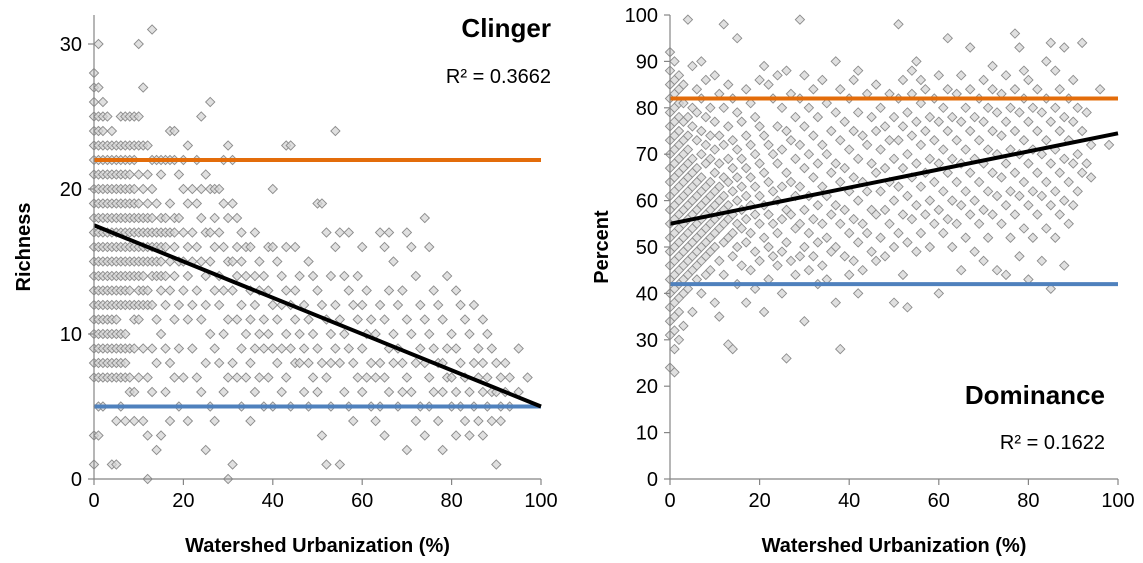 The image size is (1143, 563). Describe the element at coordinates (669, 501) in the screenshot. I see `x-tick-label: 0` at that location.